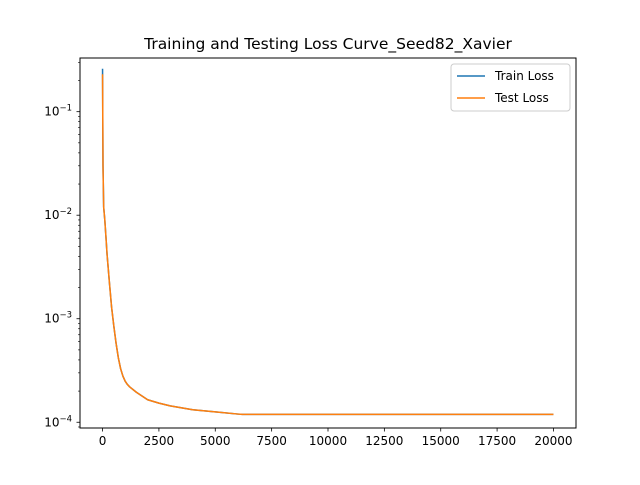 The width and height of the screenshot is (640, 485). I want to click on y-tick-label: 10⁻¹, so click(58, 111).